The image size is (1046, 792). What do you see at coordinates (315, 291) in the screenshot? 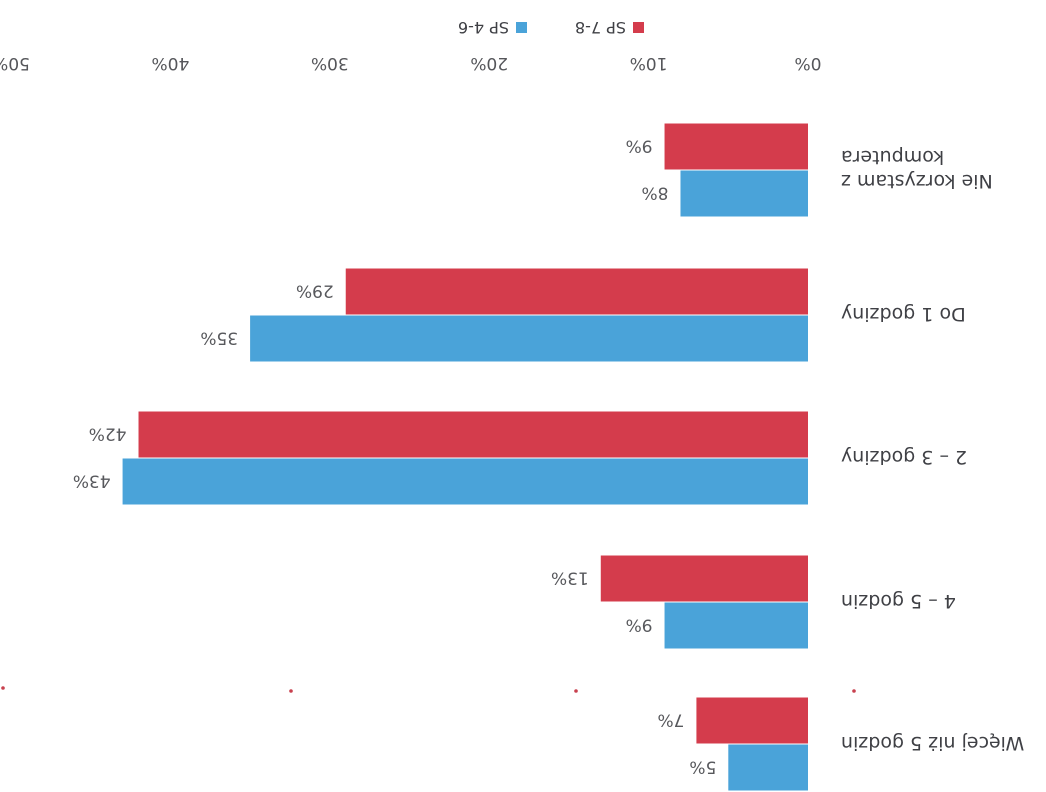
I see `value-label: 29%` at bounding box center [315, 291].